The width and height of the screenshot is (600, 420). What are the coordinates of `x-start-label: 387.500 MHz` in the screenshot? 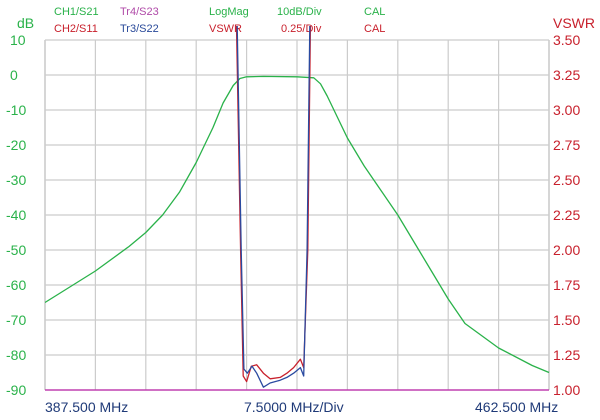 It's located at (87, 407).